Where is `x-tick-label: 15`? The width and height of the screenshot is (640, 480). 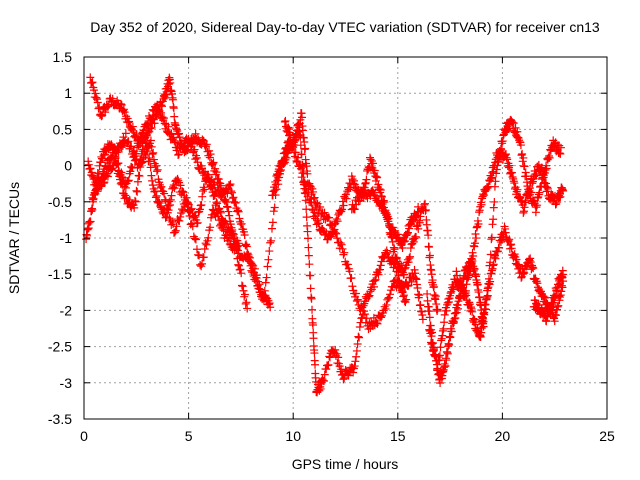 x-tick-label: 15 is located at coordinates (398, 436).